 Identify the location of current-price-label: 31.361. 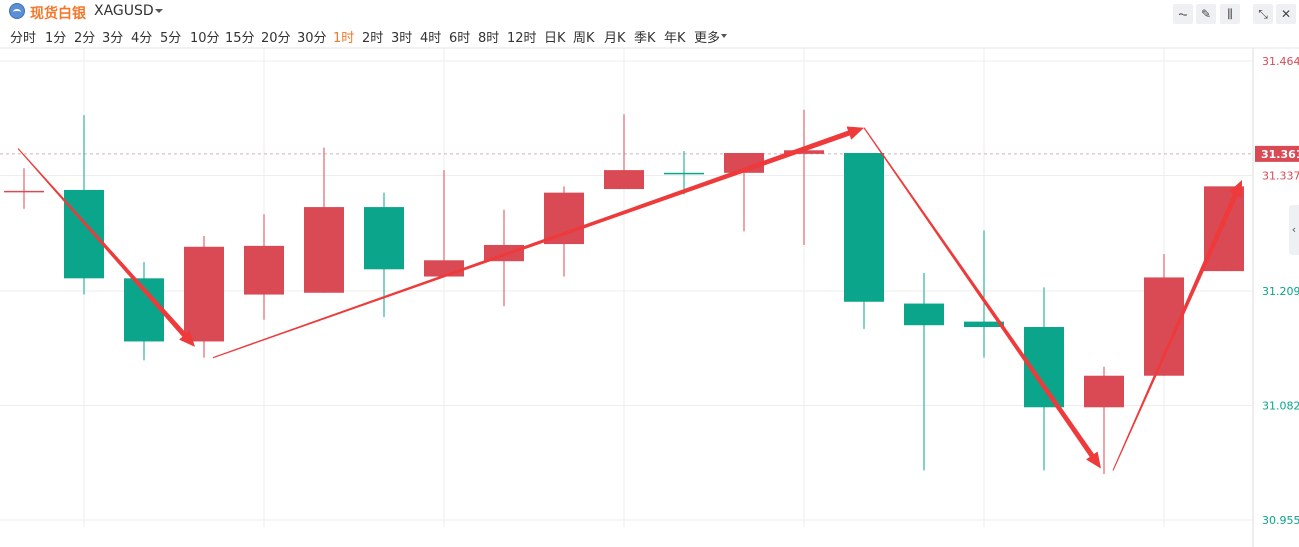
(1280, 154).